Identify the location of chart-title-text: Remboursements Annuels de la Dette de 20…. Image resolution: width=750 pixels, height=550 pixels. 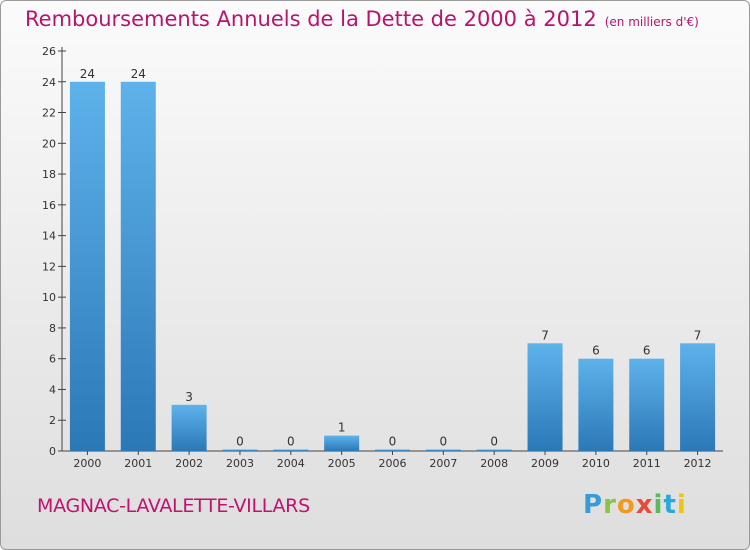
(311, 19).